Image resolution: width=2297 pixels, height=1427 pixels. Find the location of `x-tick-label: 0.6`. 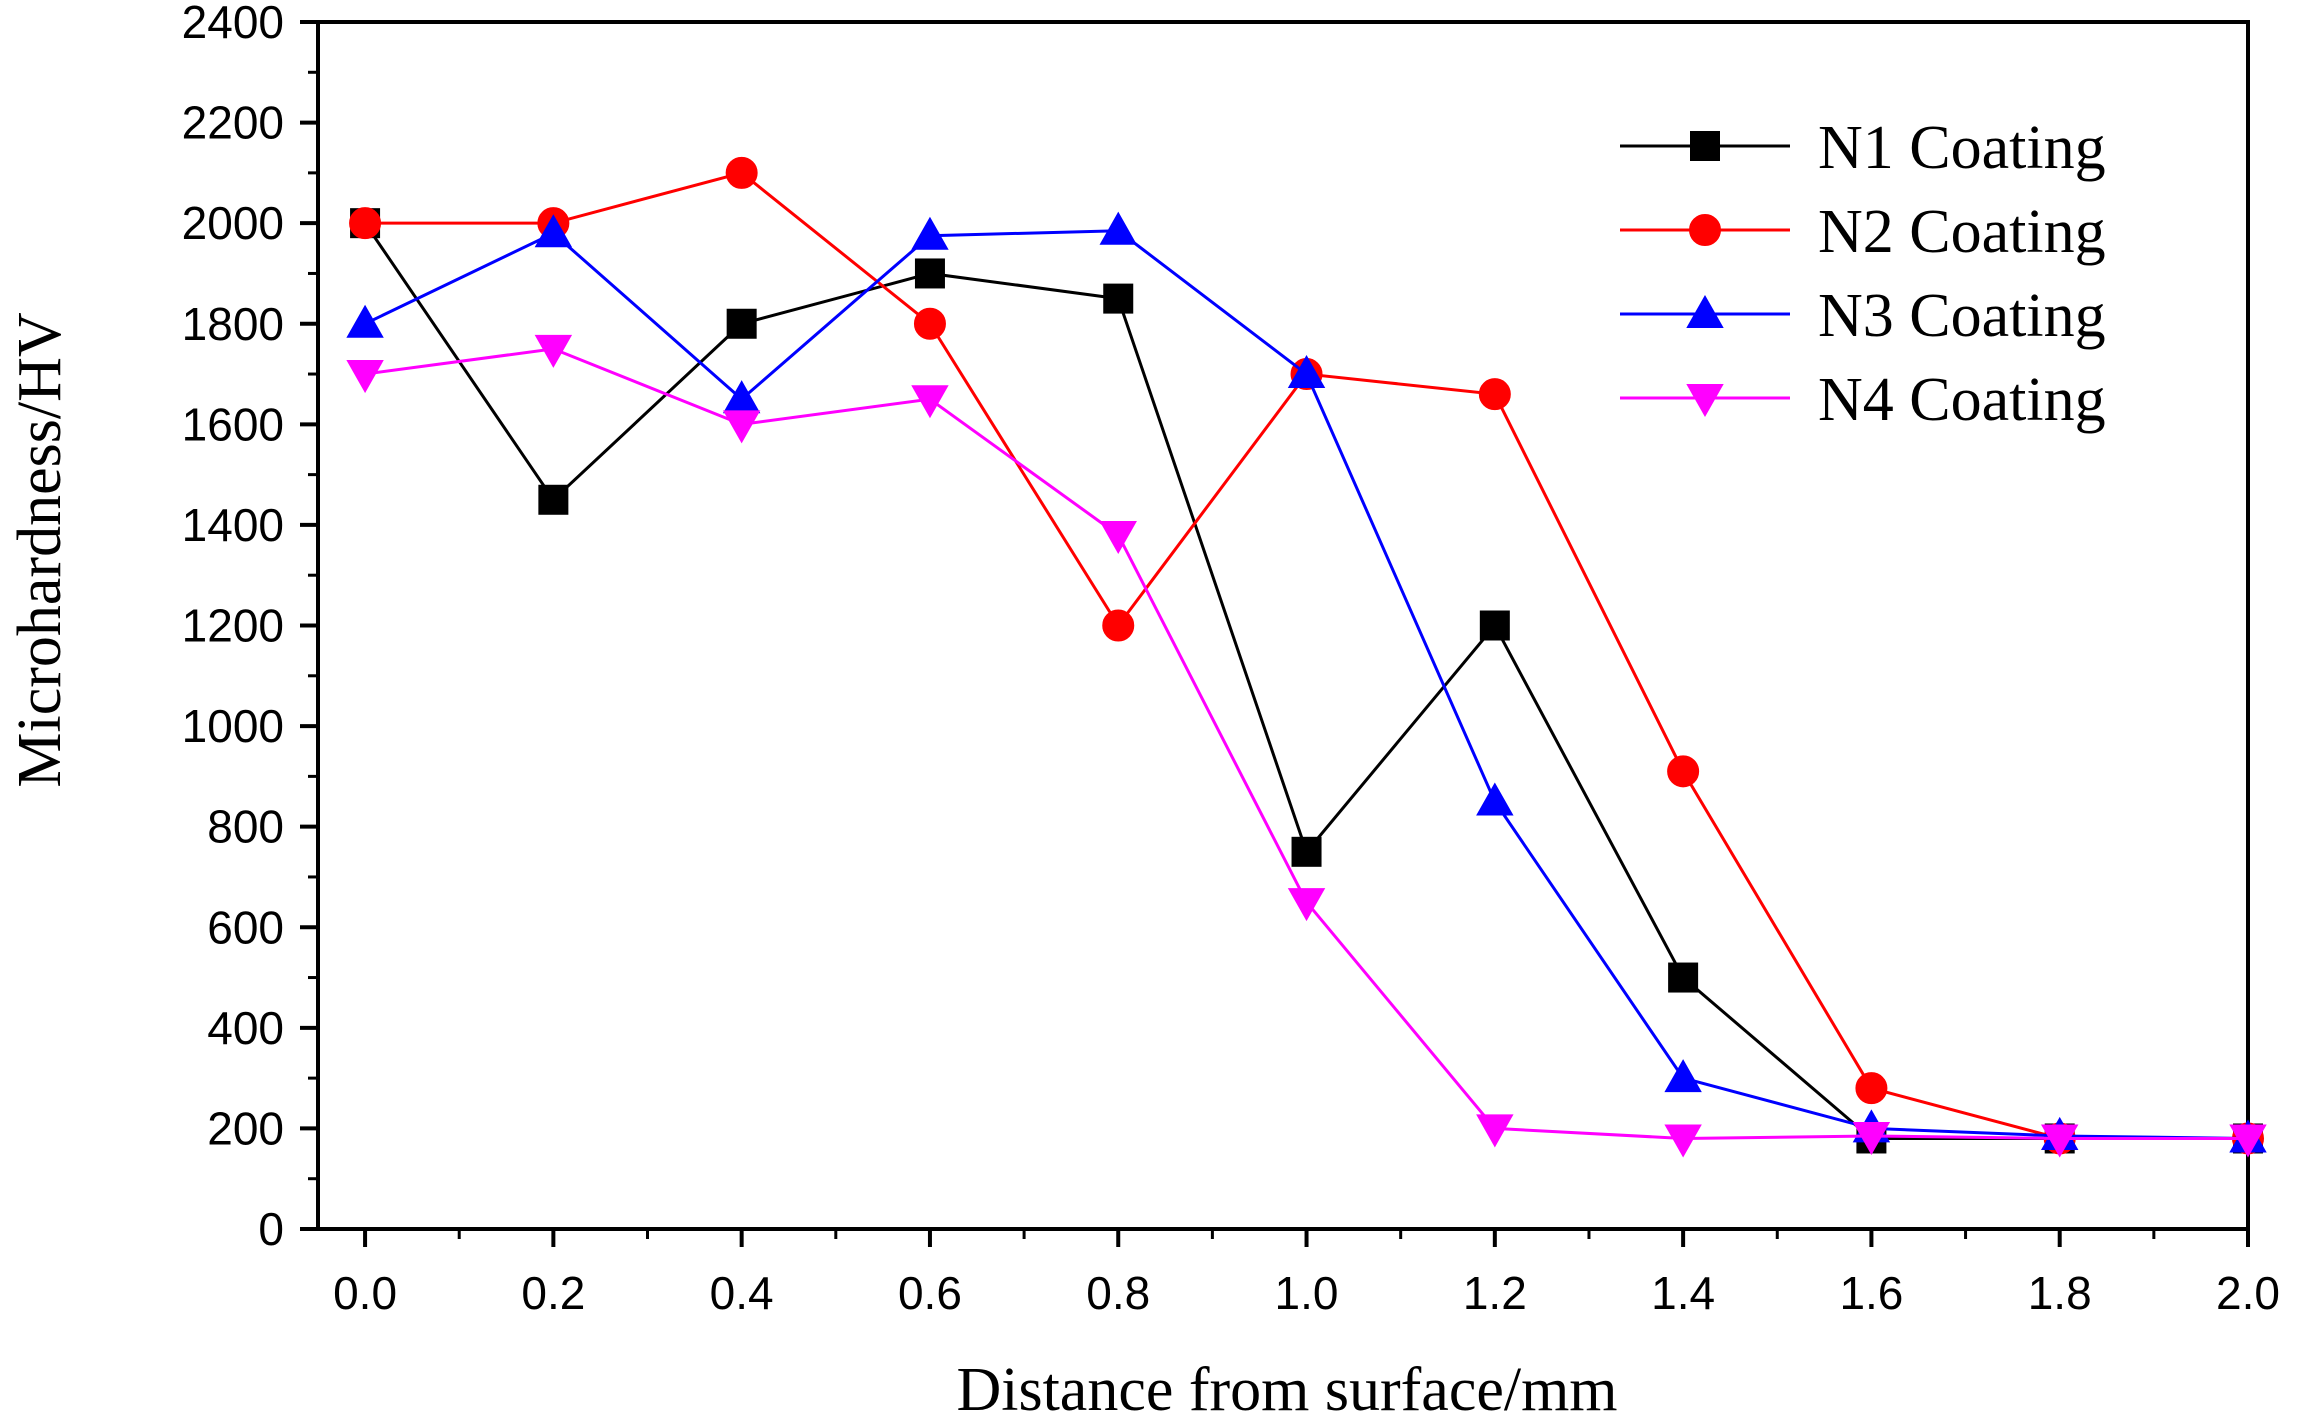

x-tick-label: 0.6 is located at coordinates (930, 1293).